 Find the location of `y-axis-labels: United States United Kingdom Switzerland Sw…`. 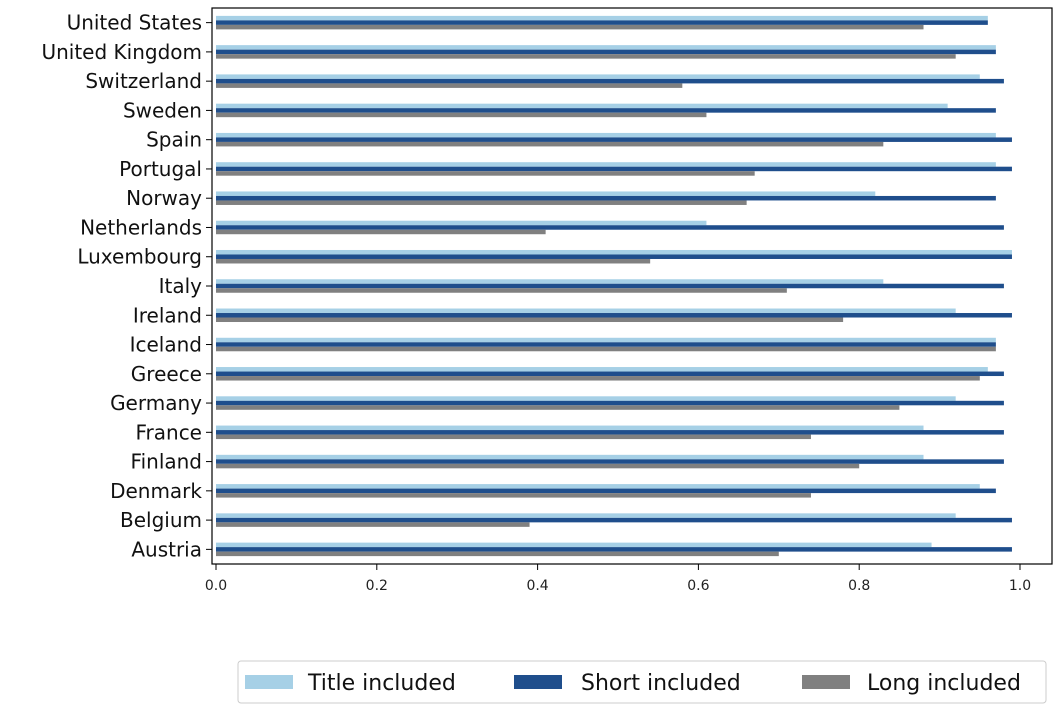

y-axis-labels: United States United Kingdom Switzerland Sw… is located at coordinates (126, 286).